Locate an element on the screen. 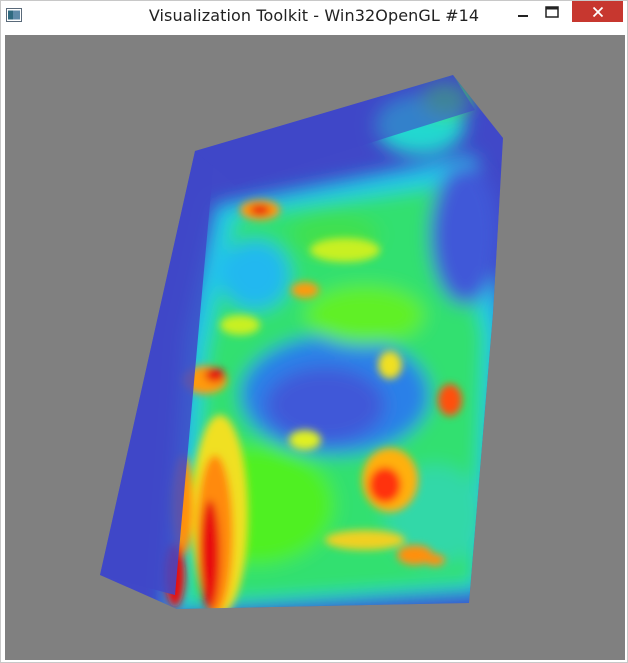 The height and width of the screenshot is (663, 628). close-icon is located at coordinates (597, 11).